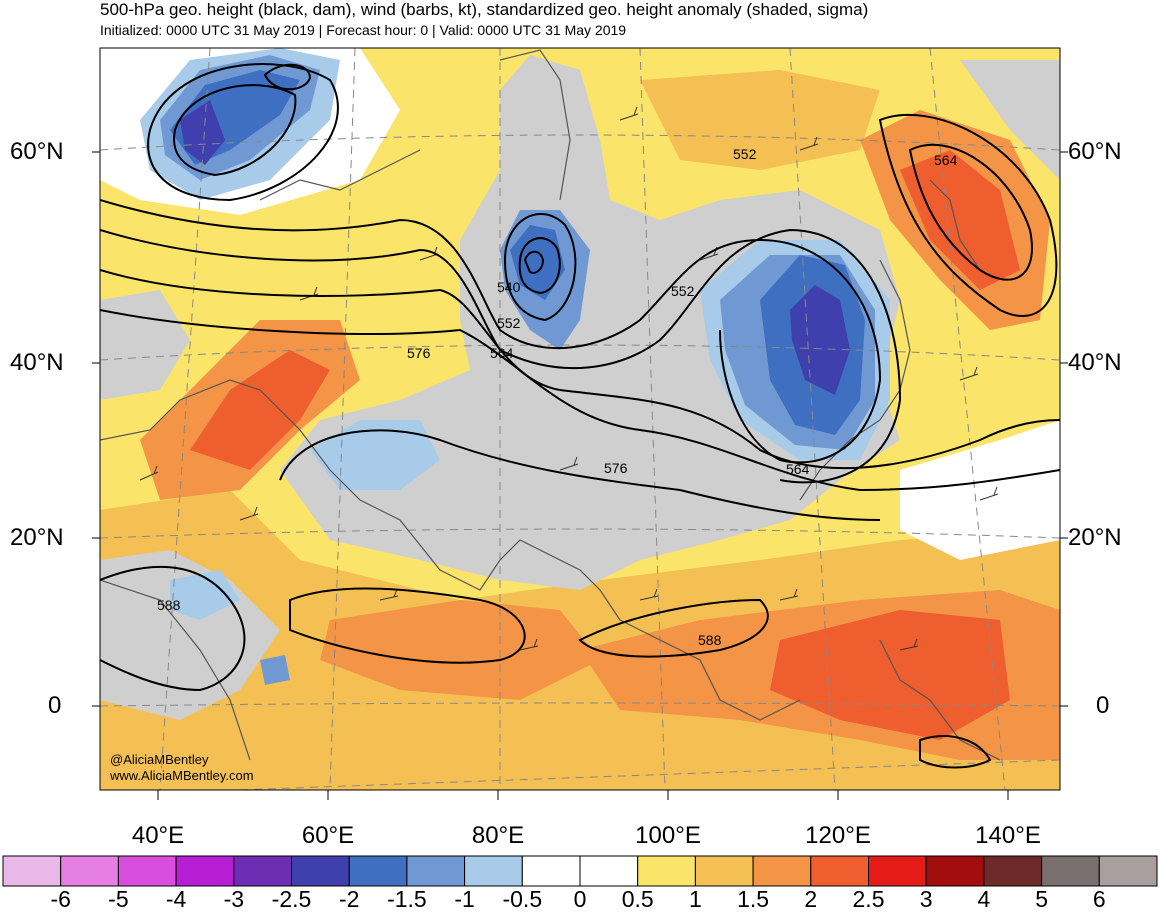 The height and width of the screenshot is (913, 1160). Describe the element at coordinates (673, 628) in the screenshot. I see `contour-588-india` at that location.